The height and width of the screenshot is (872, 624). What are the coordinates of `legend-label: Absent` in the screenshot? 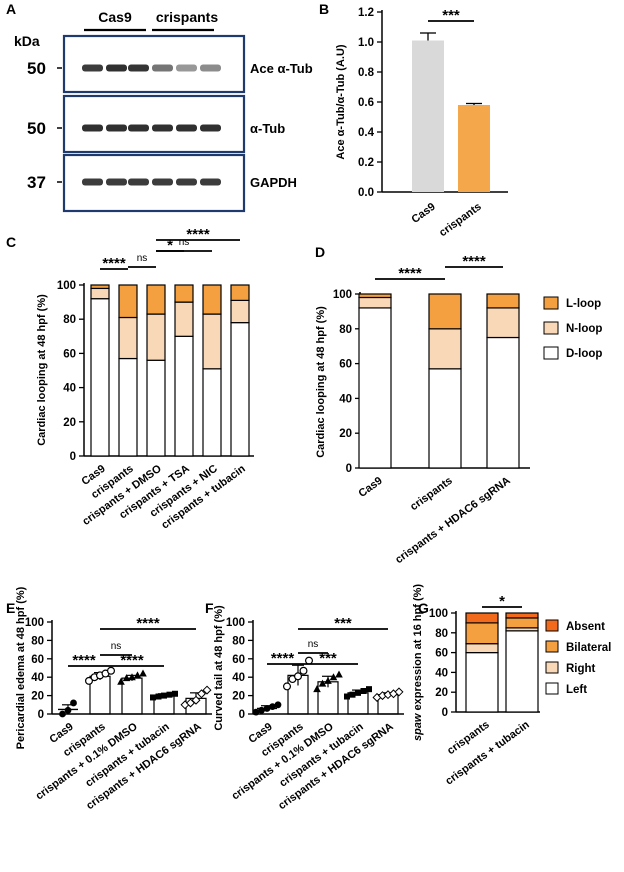 It's located at (585, 627).